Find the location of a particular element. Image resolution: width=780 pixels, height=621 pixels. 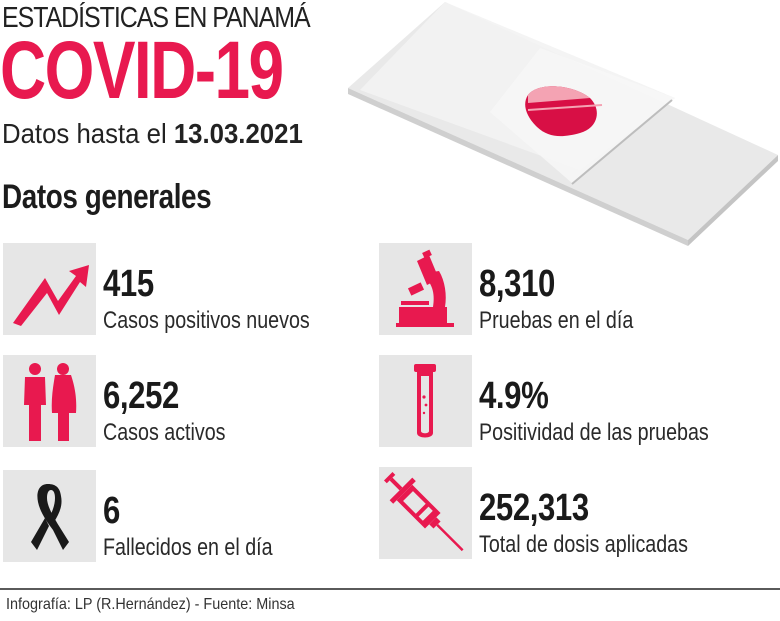

section-title: Datos generales is located at coordinates (107, 197).